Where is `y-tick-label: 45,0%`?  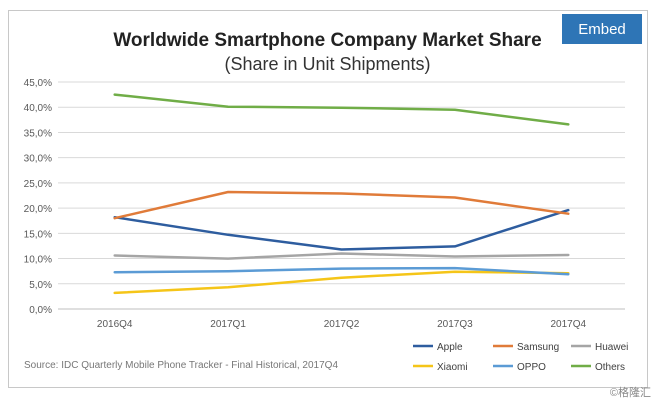
y-tick-label: 45,0% is located at coordinates (38, 83).